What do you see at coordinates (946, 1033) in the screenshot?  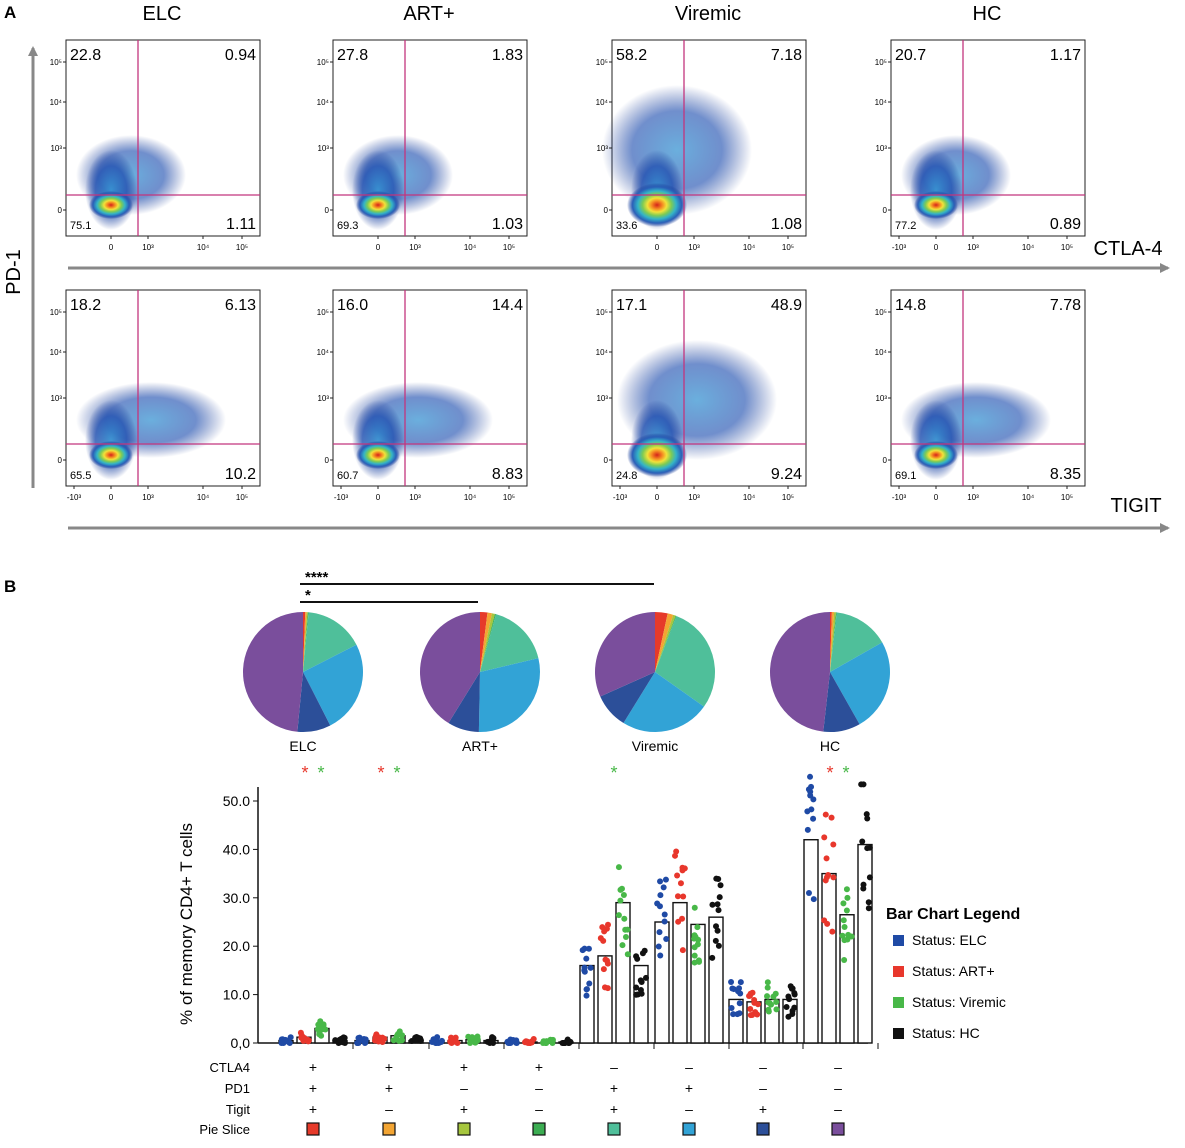 I see `legend-entry: Status: HC` at bounding box center [946, 1033].